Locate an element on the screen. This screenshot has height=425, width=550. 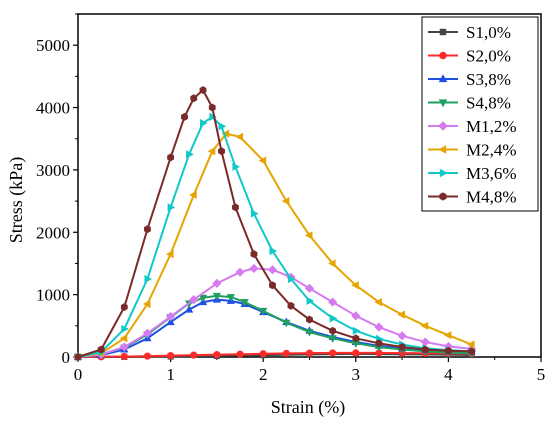
legend: S1,0% S2,0% S3,8% S4,8% M1,2% M2,4% M3,6% M4,8% is located at coordinates (480, 114).